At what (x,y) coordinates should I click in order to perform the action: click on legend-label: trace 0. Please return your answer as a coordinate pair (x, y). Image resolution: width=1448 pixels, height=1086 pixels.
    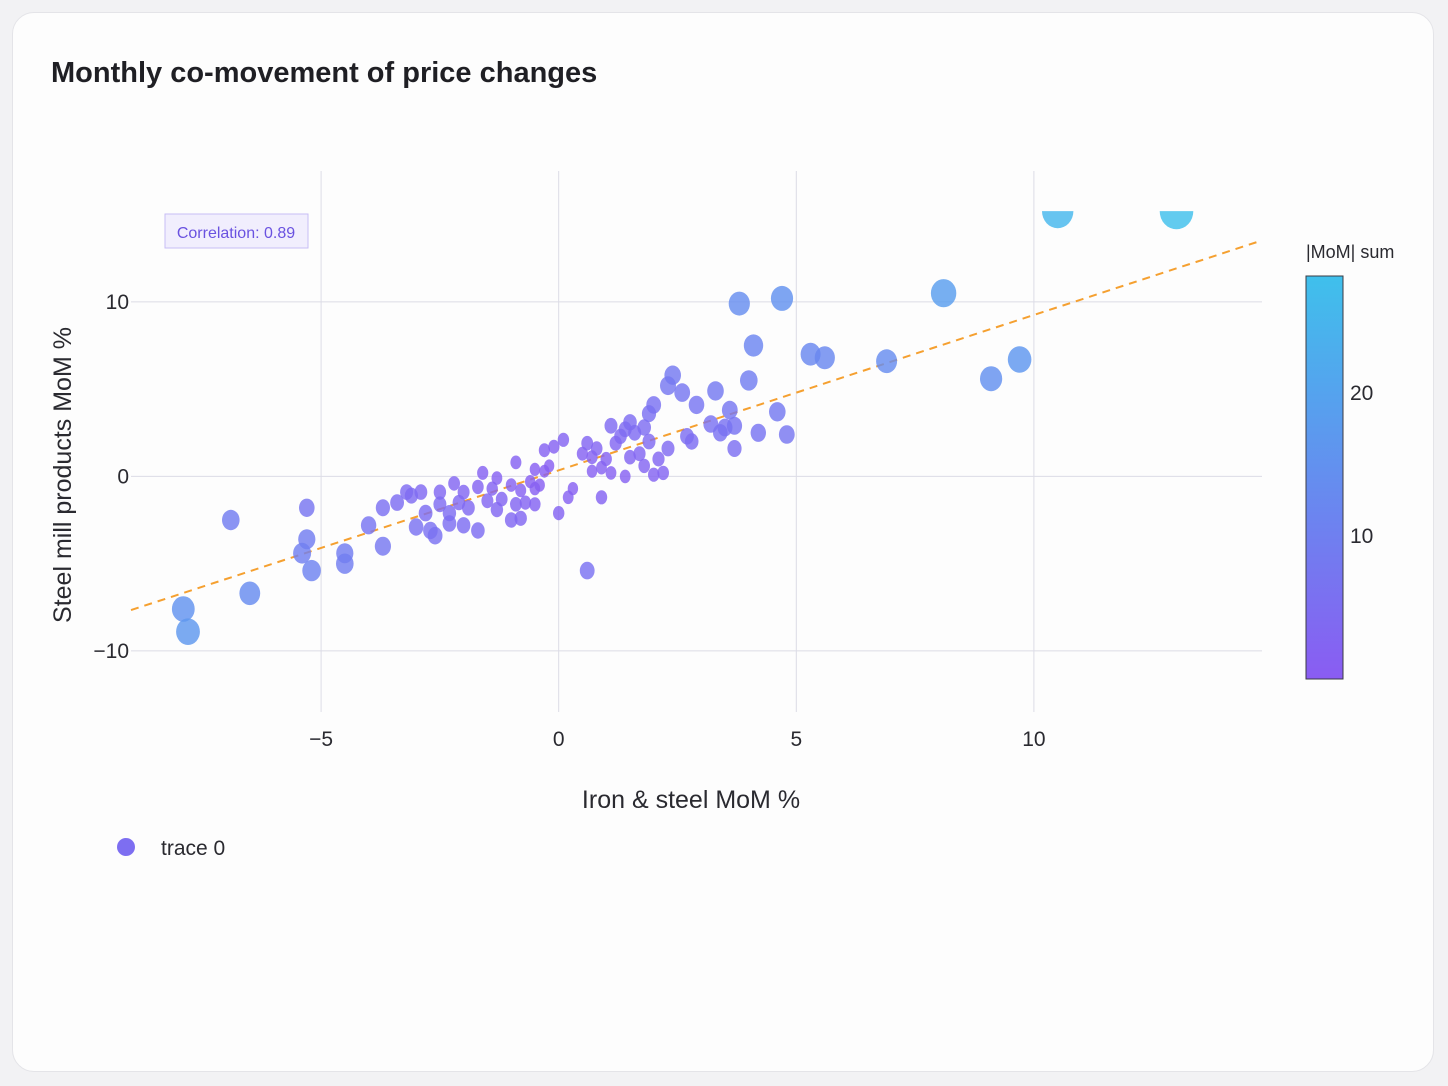
    Looking at the image, I should click on (193, 848).